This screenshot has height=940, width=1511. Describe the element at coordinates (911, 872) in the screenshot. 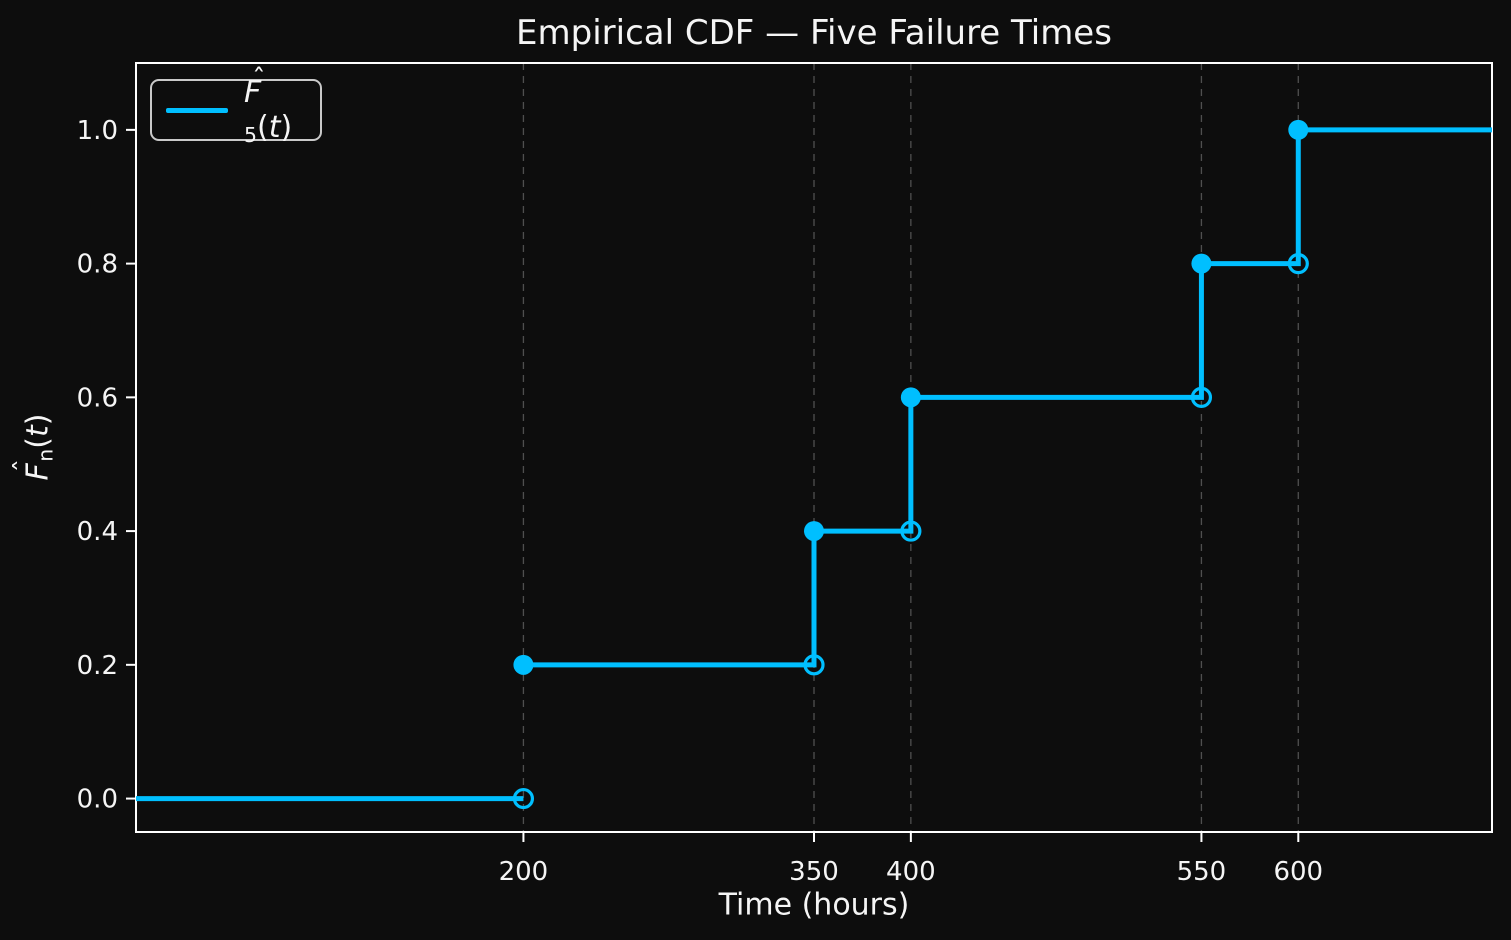

I see `x-tick-label: 400` at that location.